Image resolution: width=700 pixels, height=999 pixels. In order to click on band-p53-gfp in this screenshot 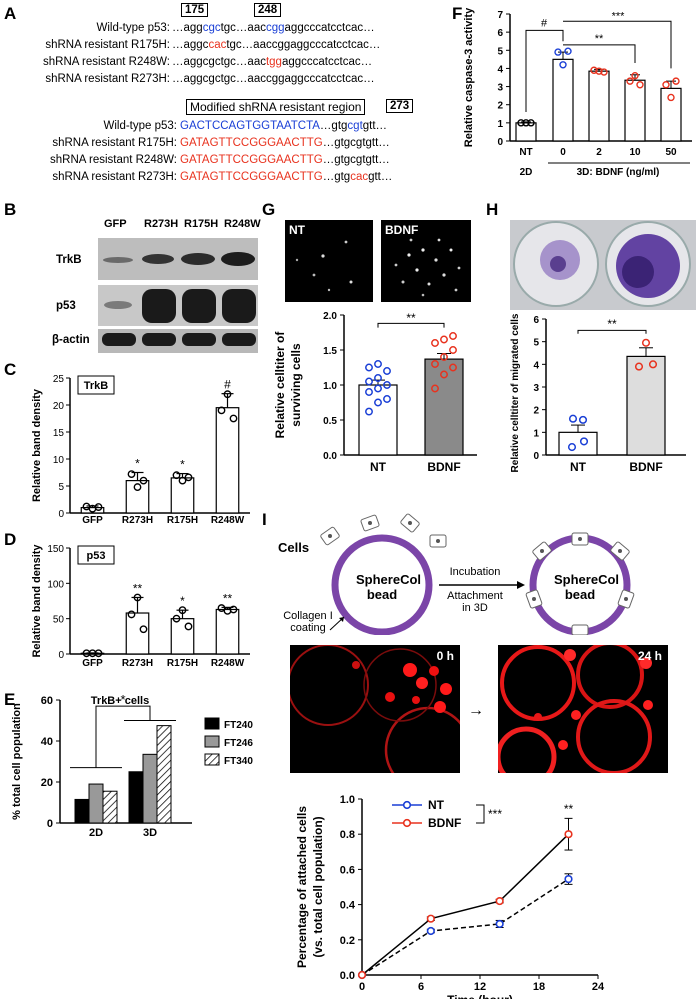, I will do `click(118, 305)`.